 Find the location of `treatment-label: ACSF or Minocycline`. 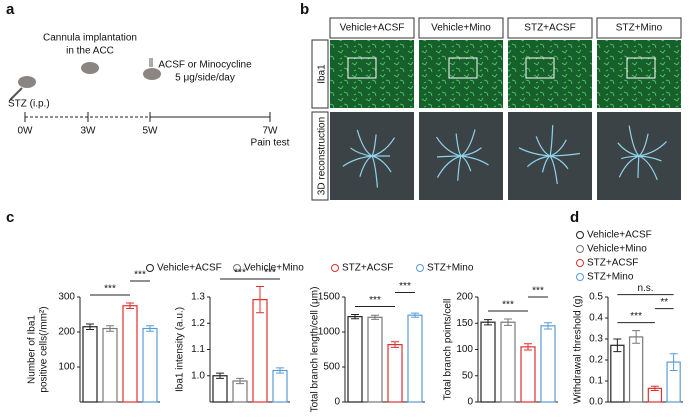

treatment-label: ACSF or Minocycline is located at coordinates (205, 65).